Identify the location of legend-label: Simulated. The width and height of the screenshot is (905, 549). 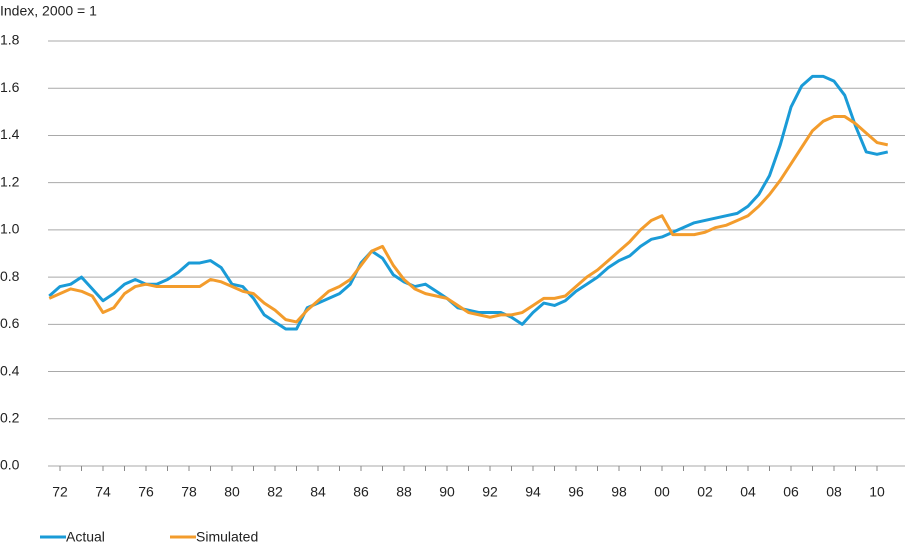
(227, 537).